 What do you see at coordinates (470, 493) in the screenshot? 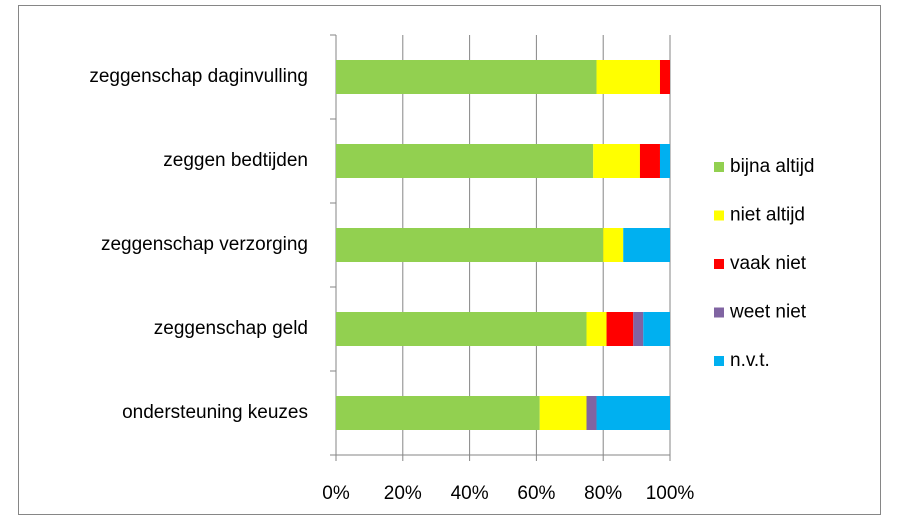
I see `x-tick-label: 40%` at bounding box center [470, 493].